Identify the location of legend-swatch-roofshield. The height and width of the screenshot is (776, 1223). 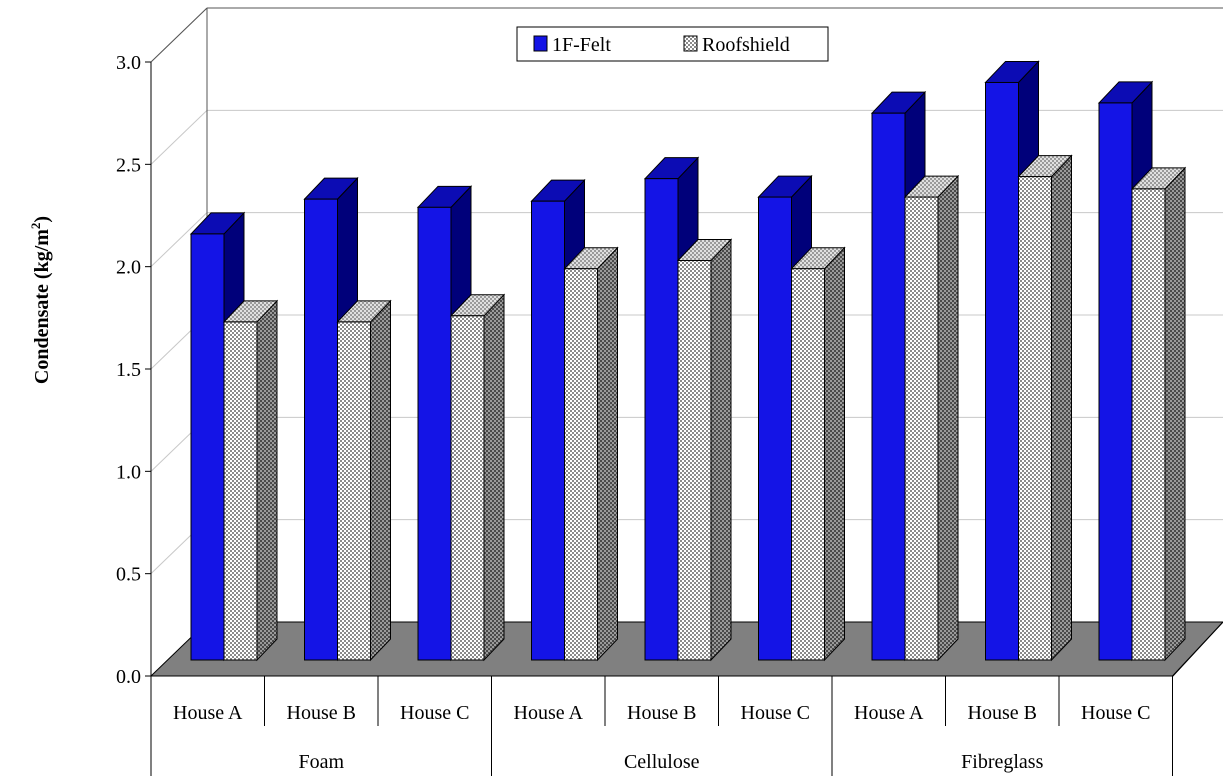
(690, 43).